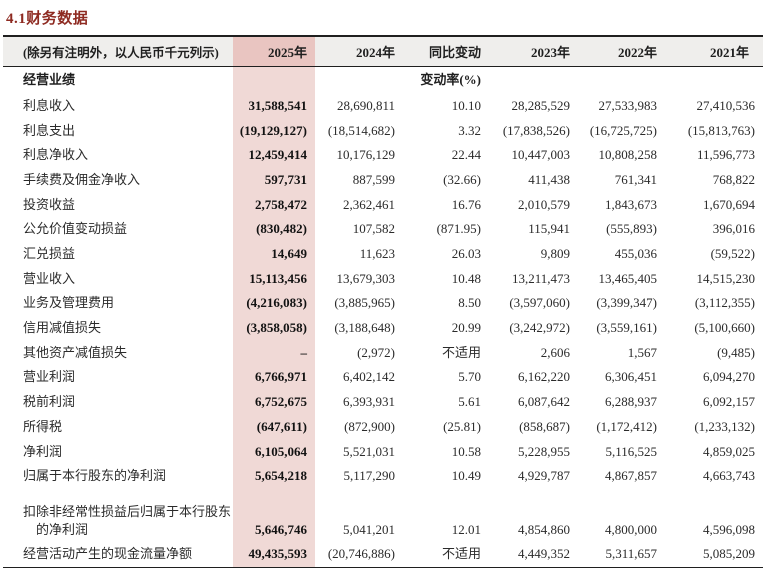 The width and height of the screenshot is (768, 568). I want to click on cell-2022: (1,172,412), so click(626, 426).